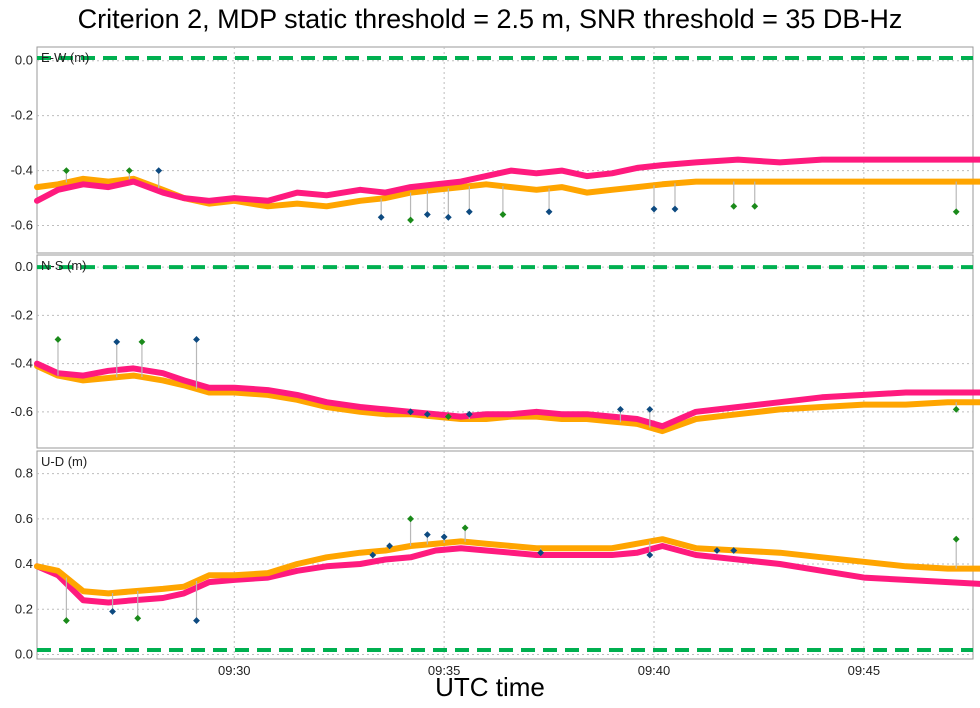 Image resolution: width=980 pixels, height=708 pixels. Describe the element at coordinates (444, 670) in the screenshot. I see `x-tick-label: 09:35` at that location.